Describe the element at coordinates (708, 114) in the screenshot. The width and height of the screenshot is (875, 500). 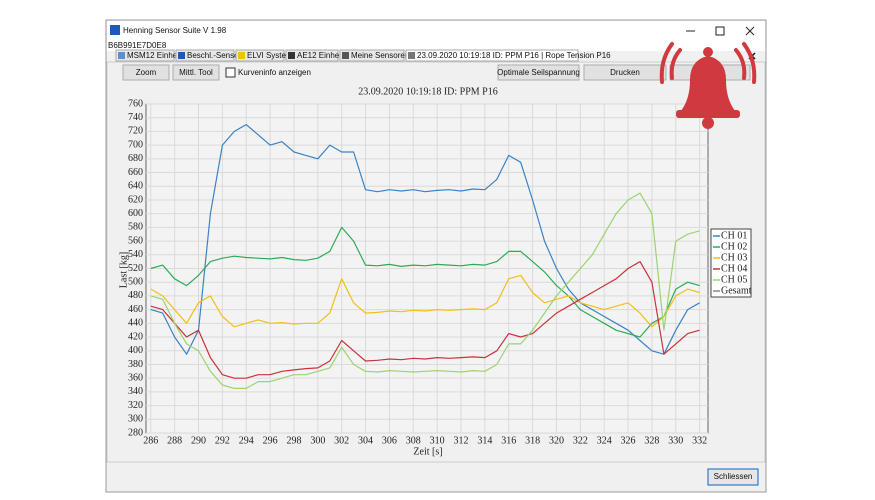
I see `bell-rim` at that location.